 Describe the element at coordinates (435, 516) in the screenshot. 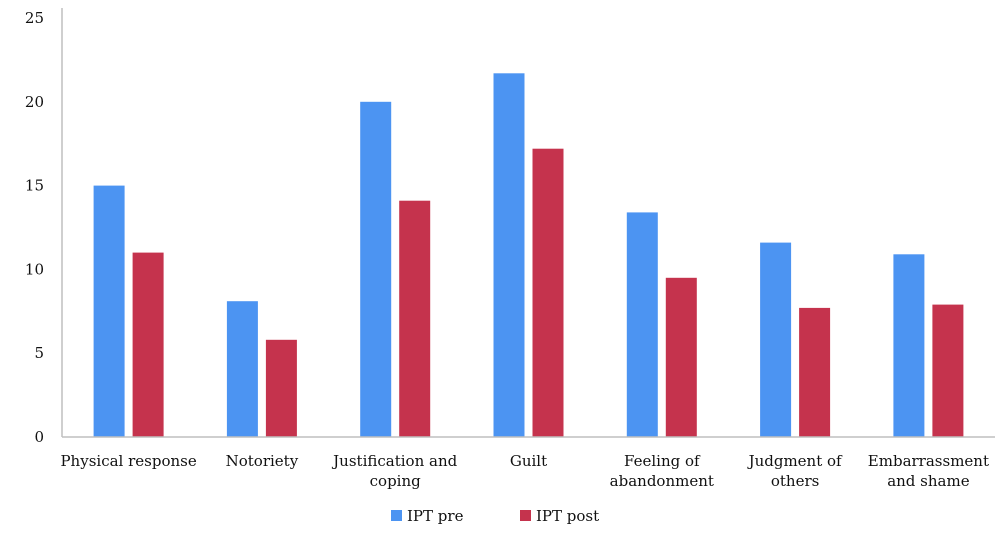

I see `legend-label: IPT pre` at that location.